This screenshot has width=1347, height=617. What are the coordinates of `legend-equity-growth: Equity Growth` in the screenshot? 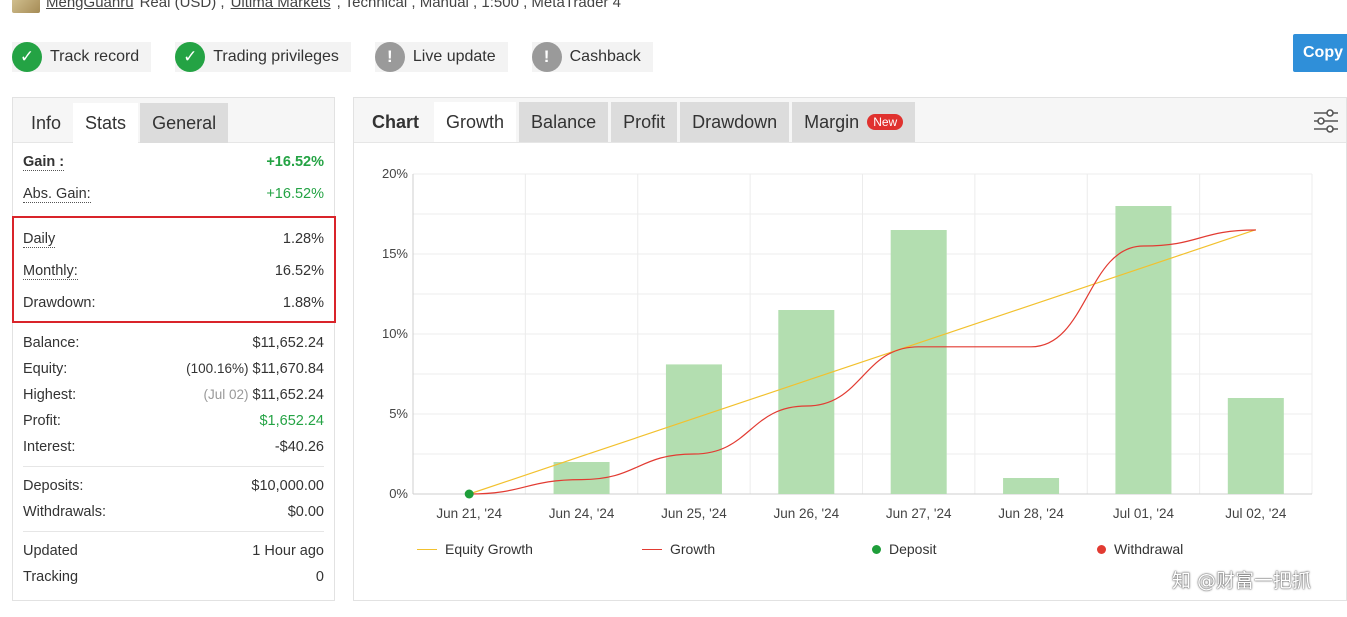 It's located at (475, 549).